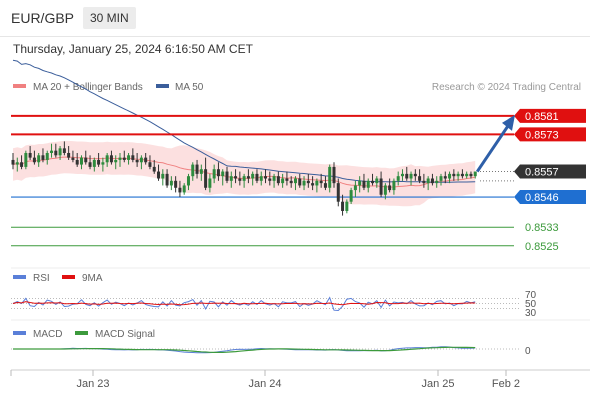 The height and width of the screenshot is (400, 590). I want to click on rsi-plot, so click(265, 304).